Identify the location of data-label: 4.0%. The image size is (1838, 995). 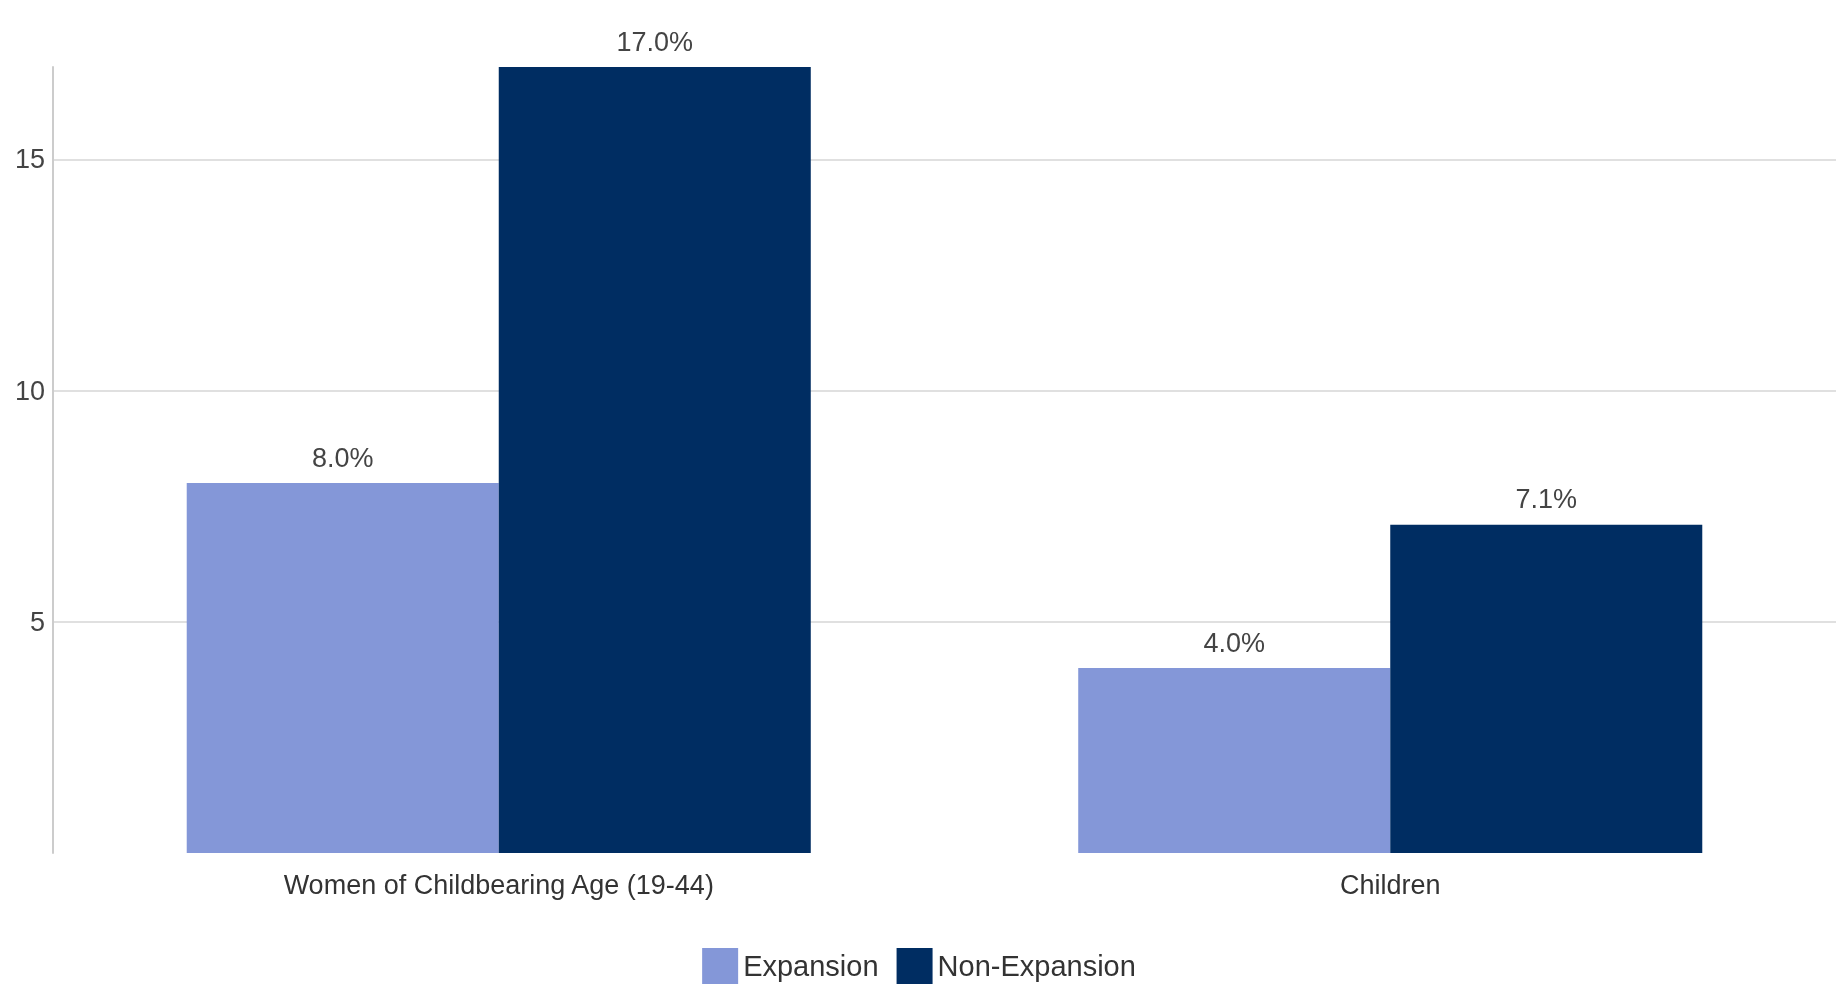
(1234, 642).